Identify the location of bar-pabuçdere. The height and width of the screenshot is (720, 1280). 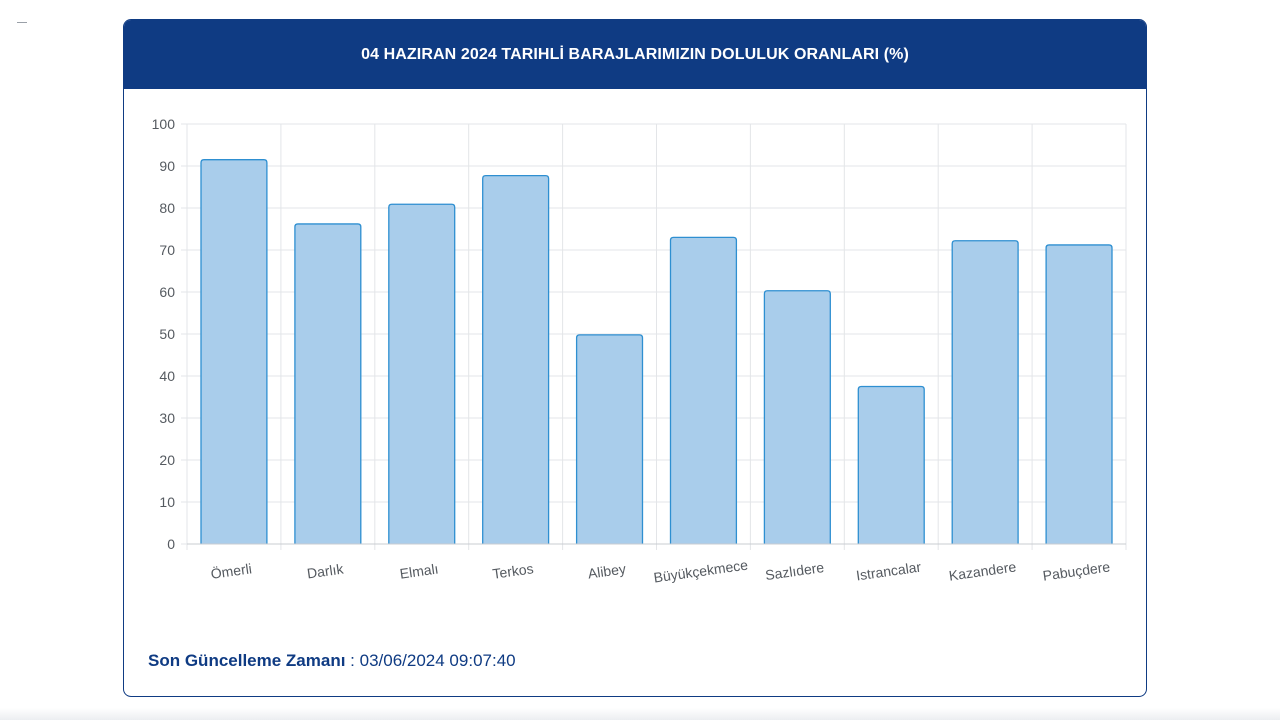
(1079, 394).